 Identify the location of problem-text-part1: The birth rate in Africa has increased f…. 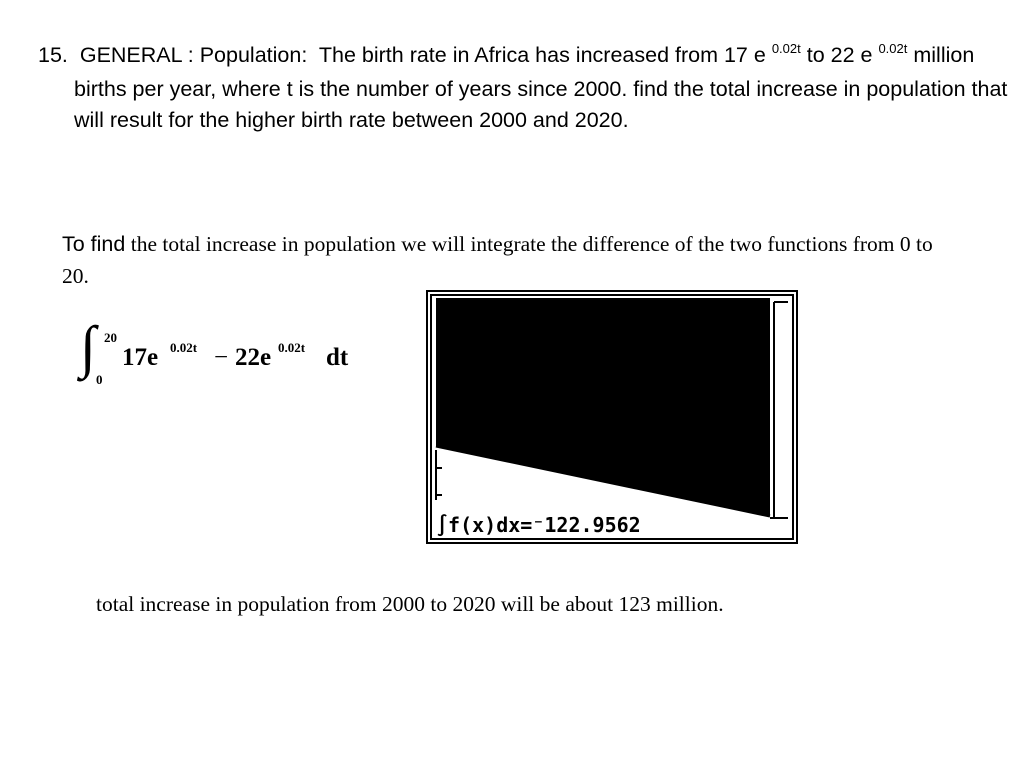
(542, 55).